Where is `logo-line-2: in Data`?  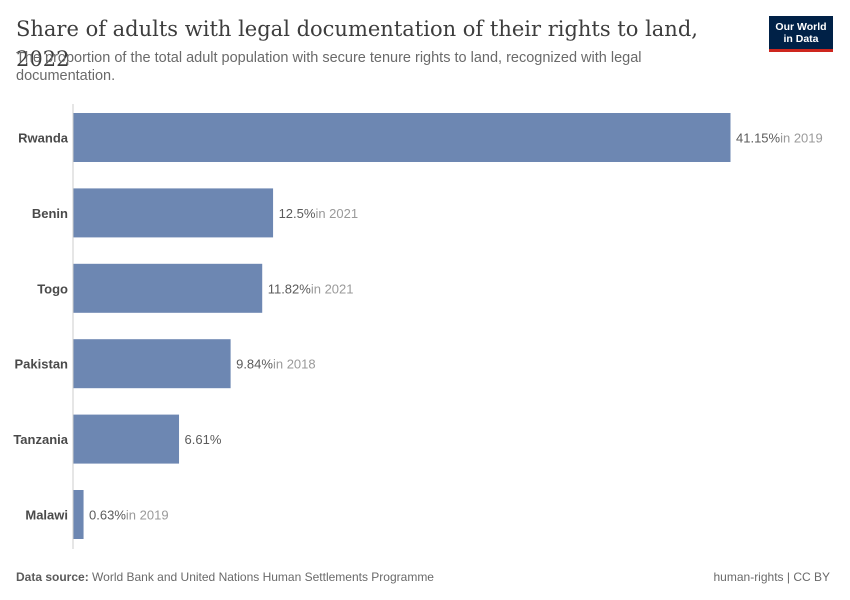 logo-line-2: in Data is located at coordinates (801, 39).